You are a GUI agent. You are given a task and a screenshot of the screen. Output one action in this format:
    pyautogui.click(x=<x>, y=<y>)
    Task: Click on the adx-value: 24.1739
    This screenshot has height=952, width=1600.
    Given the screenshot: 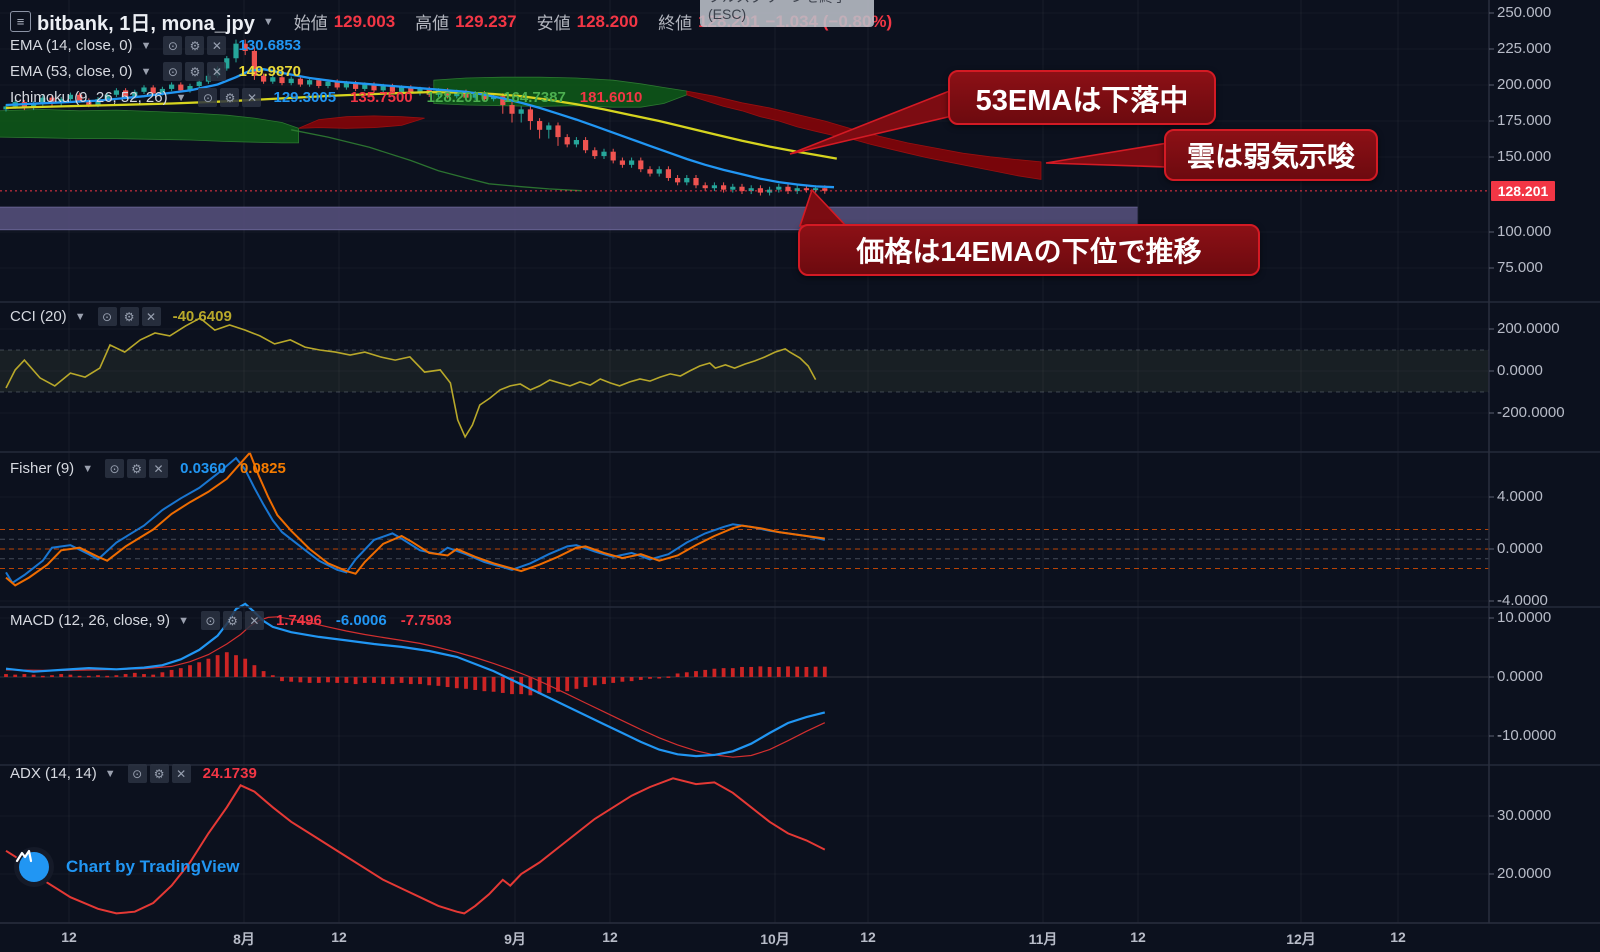 What is the action you would take?
    pyautogui.click(x=229, y=773)
    